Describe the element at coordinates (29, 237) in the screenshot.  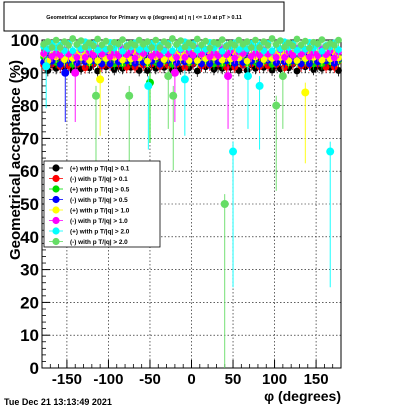
I see `y-tick-label: 40` at that location.